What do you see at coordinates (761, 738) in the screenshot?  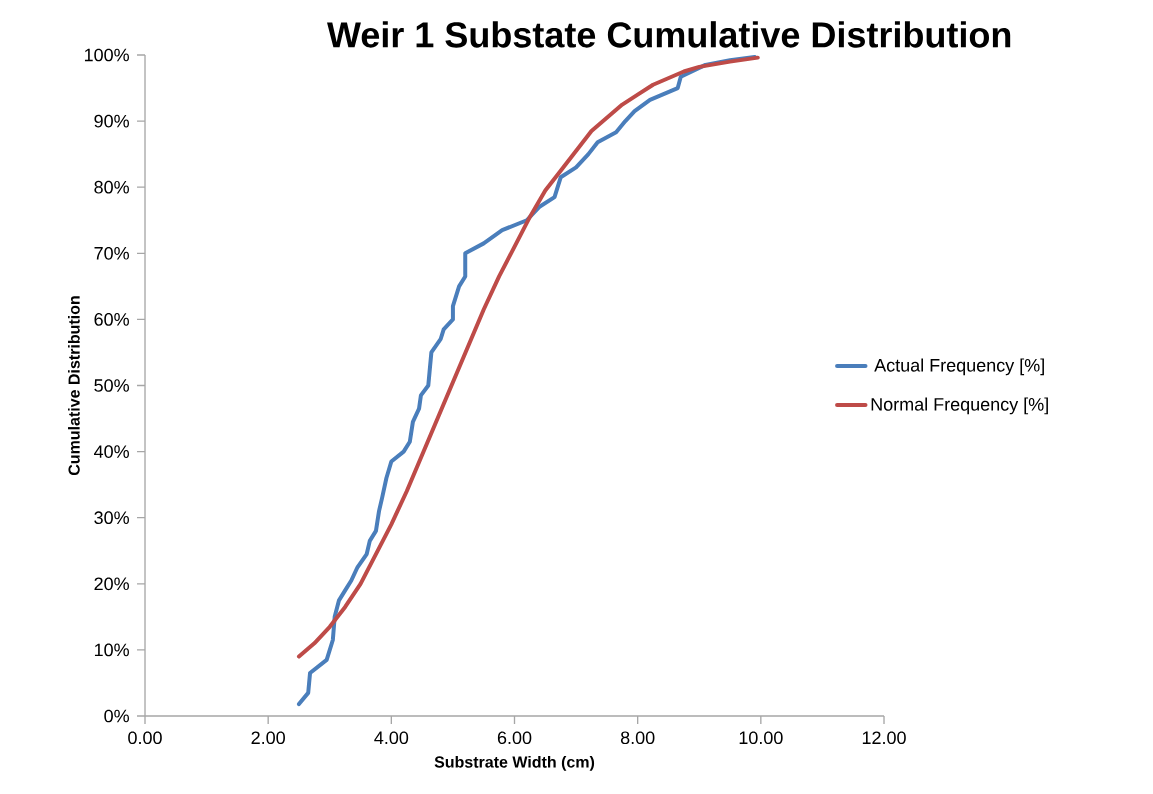 I see `x-tick-label: 10.00` at bounding box center [761, 738].